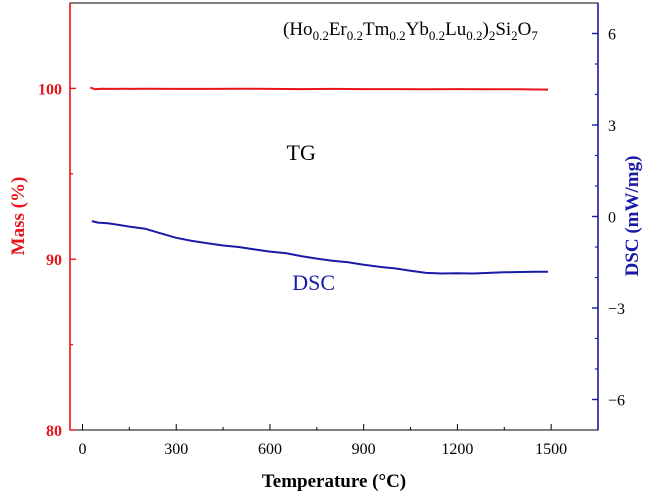 The width and height of the screenshot is (650, 495). What do you see at coordinates (270, 449) in the screenshot?
I see `x-tick-label: 600` at bounding box center [270, 449].